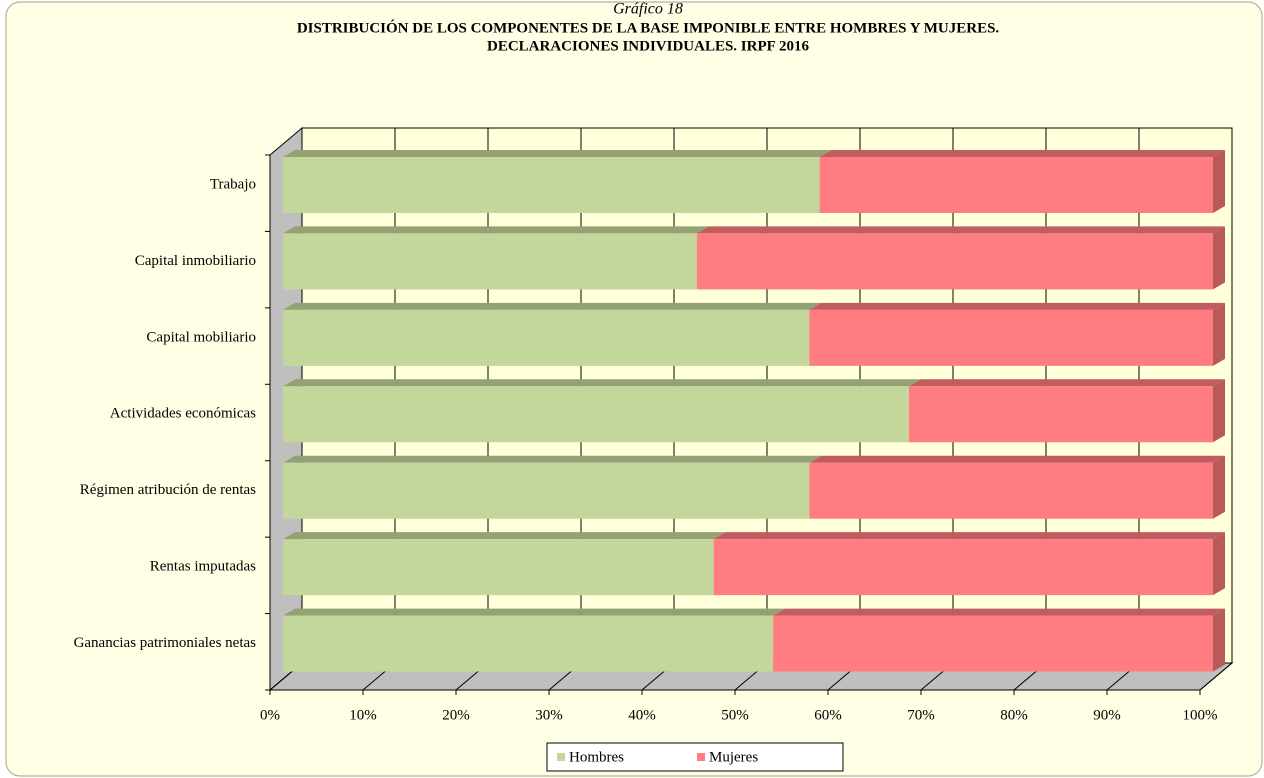 The image size is (1264, 778). Describe the element at coordinates (233, 184) in the screenshot. I see `y-tick-label: Trabajo` at that location.